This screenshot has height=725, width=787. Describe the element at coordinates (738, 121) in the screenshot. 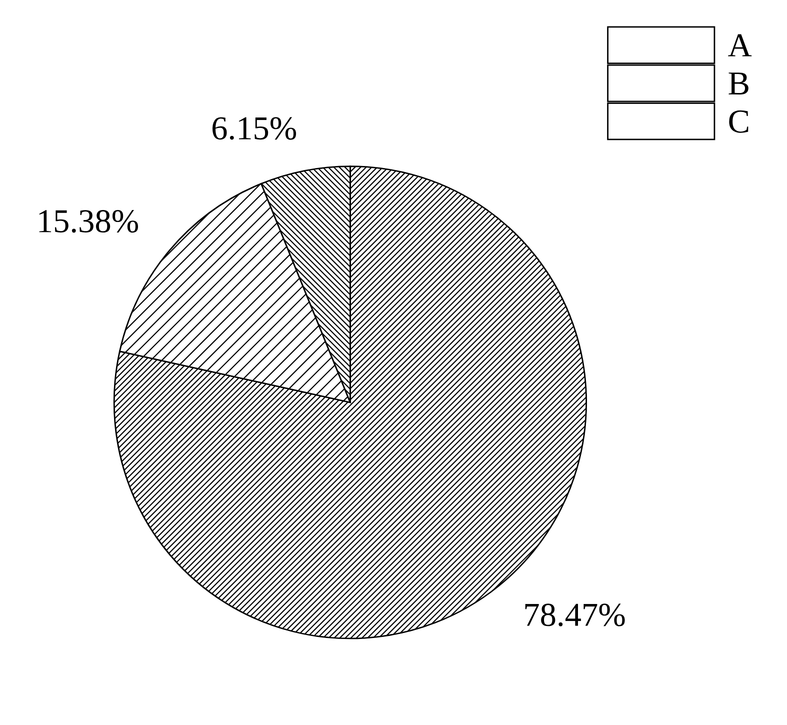

I see `legend-label: C` at that location.